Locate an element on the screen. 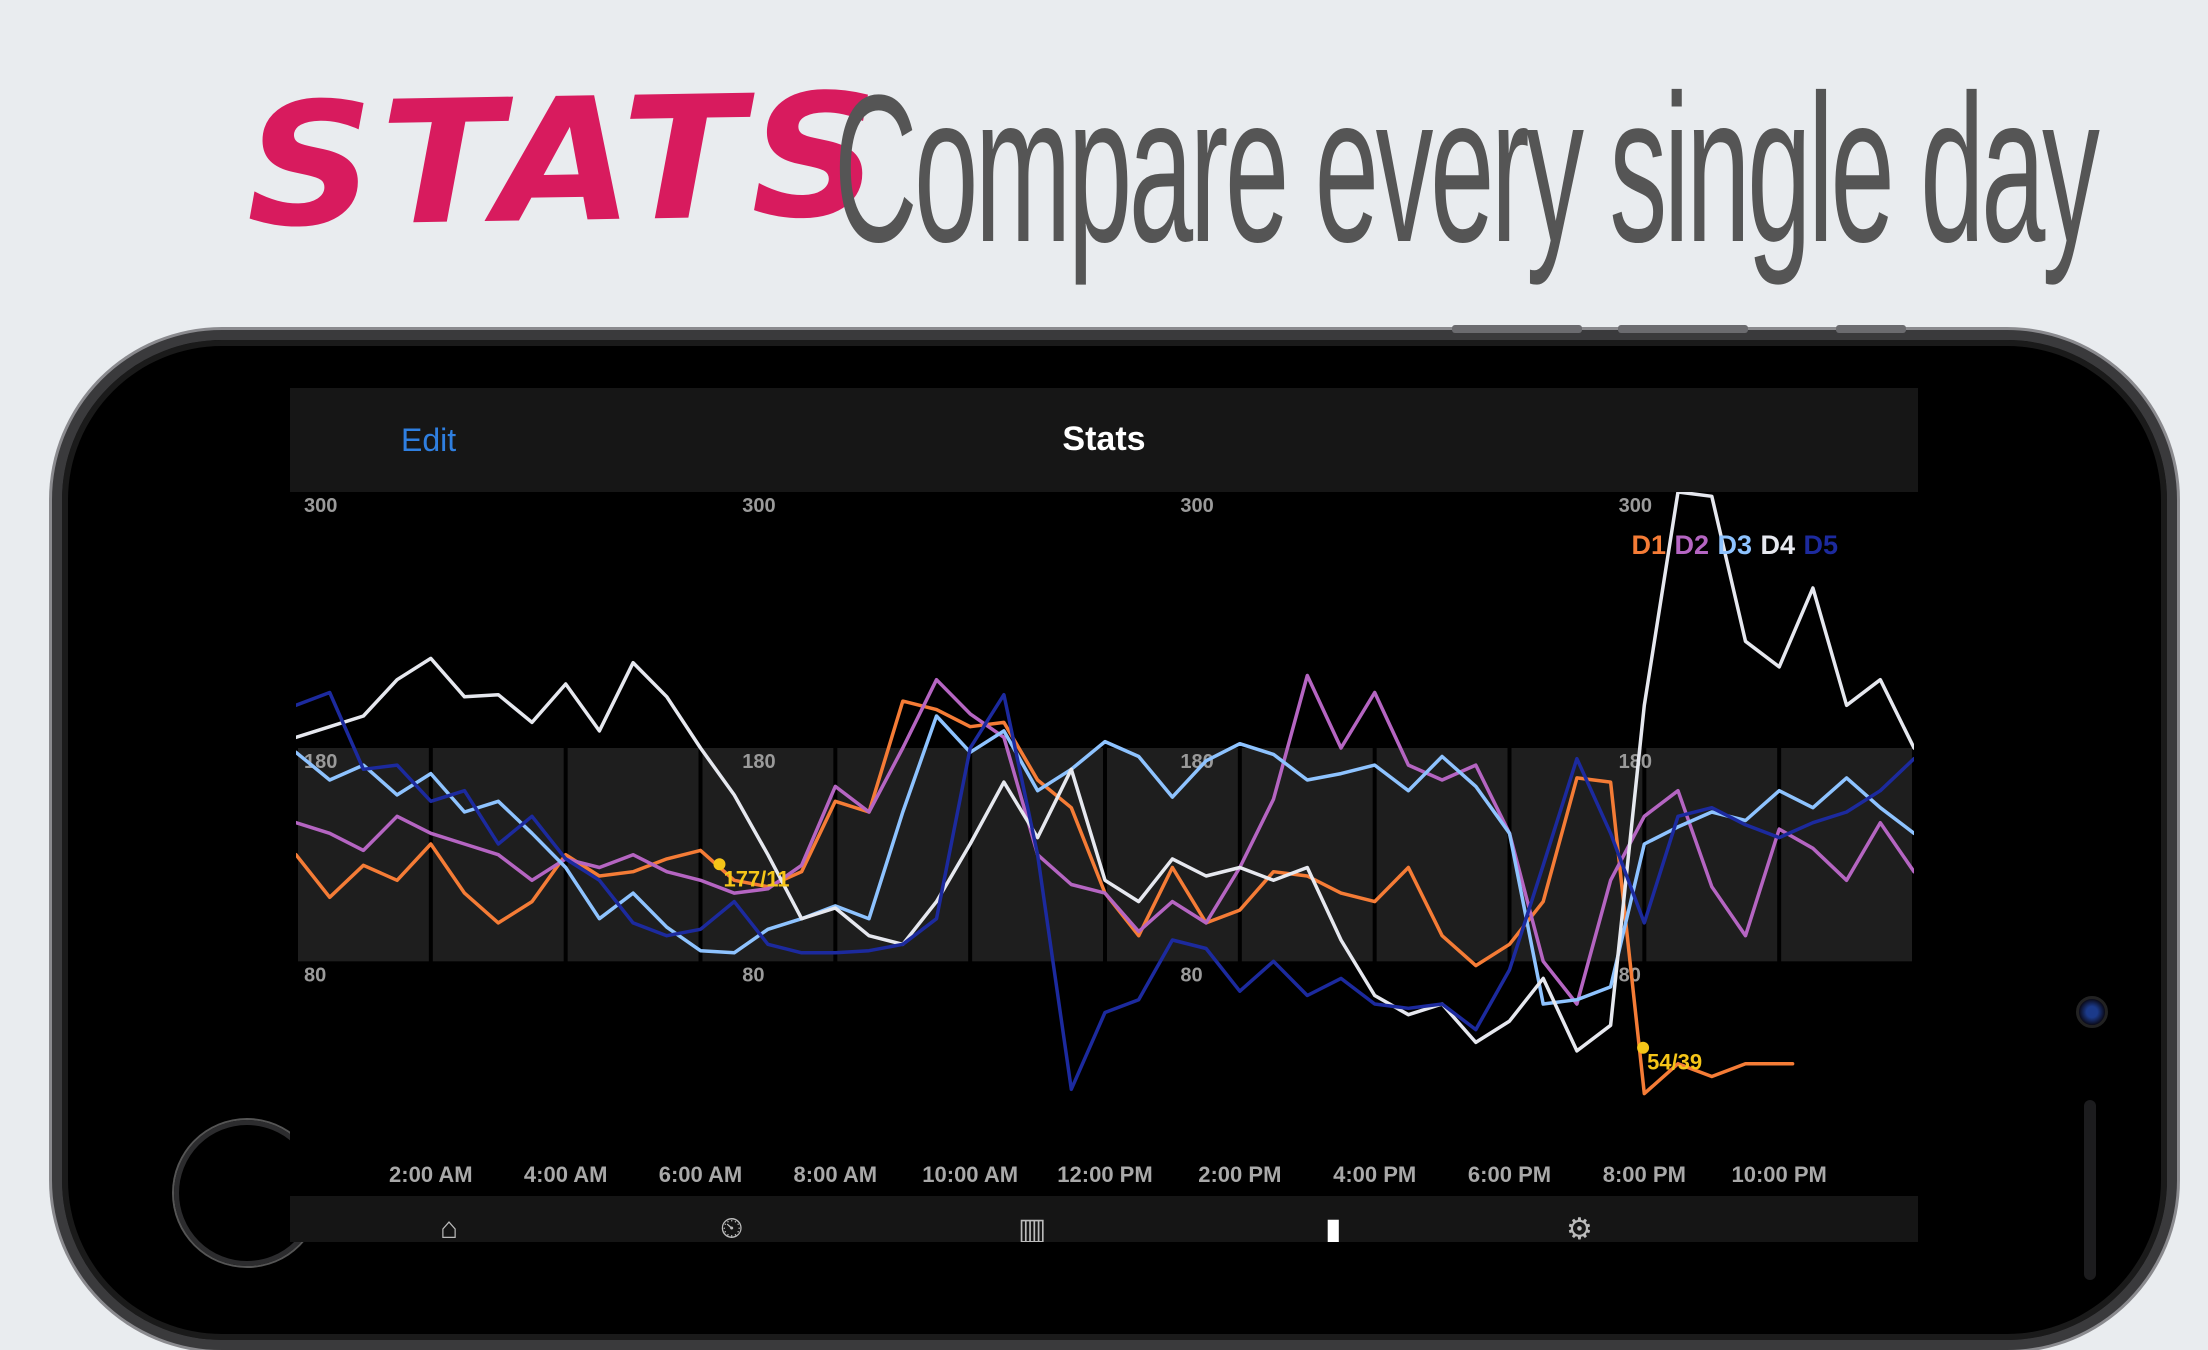  page-title: Stats is located at coordinates (1104, 439).